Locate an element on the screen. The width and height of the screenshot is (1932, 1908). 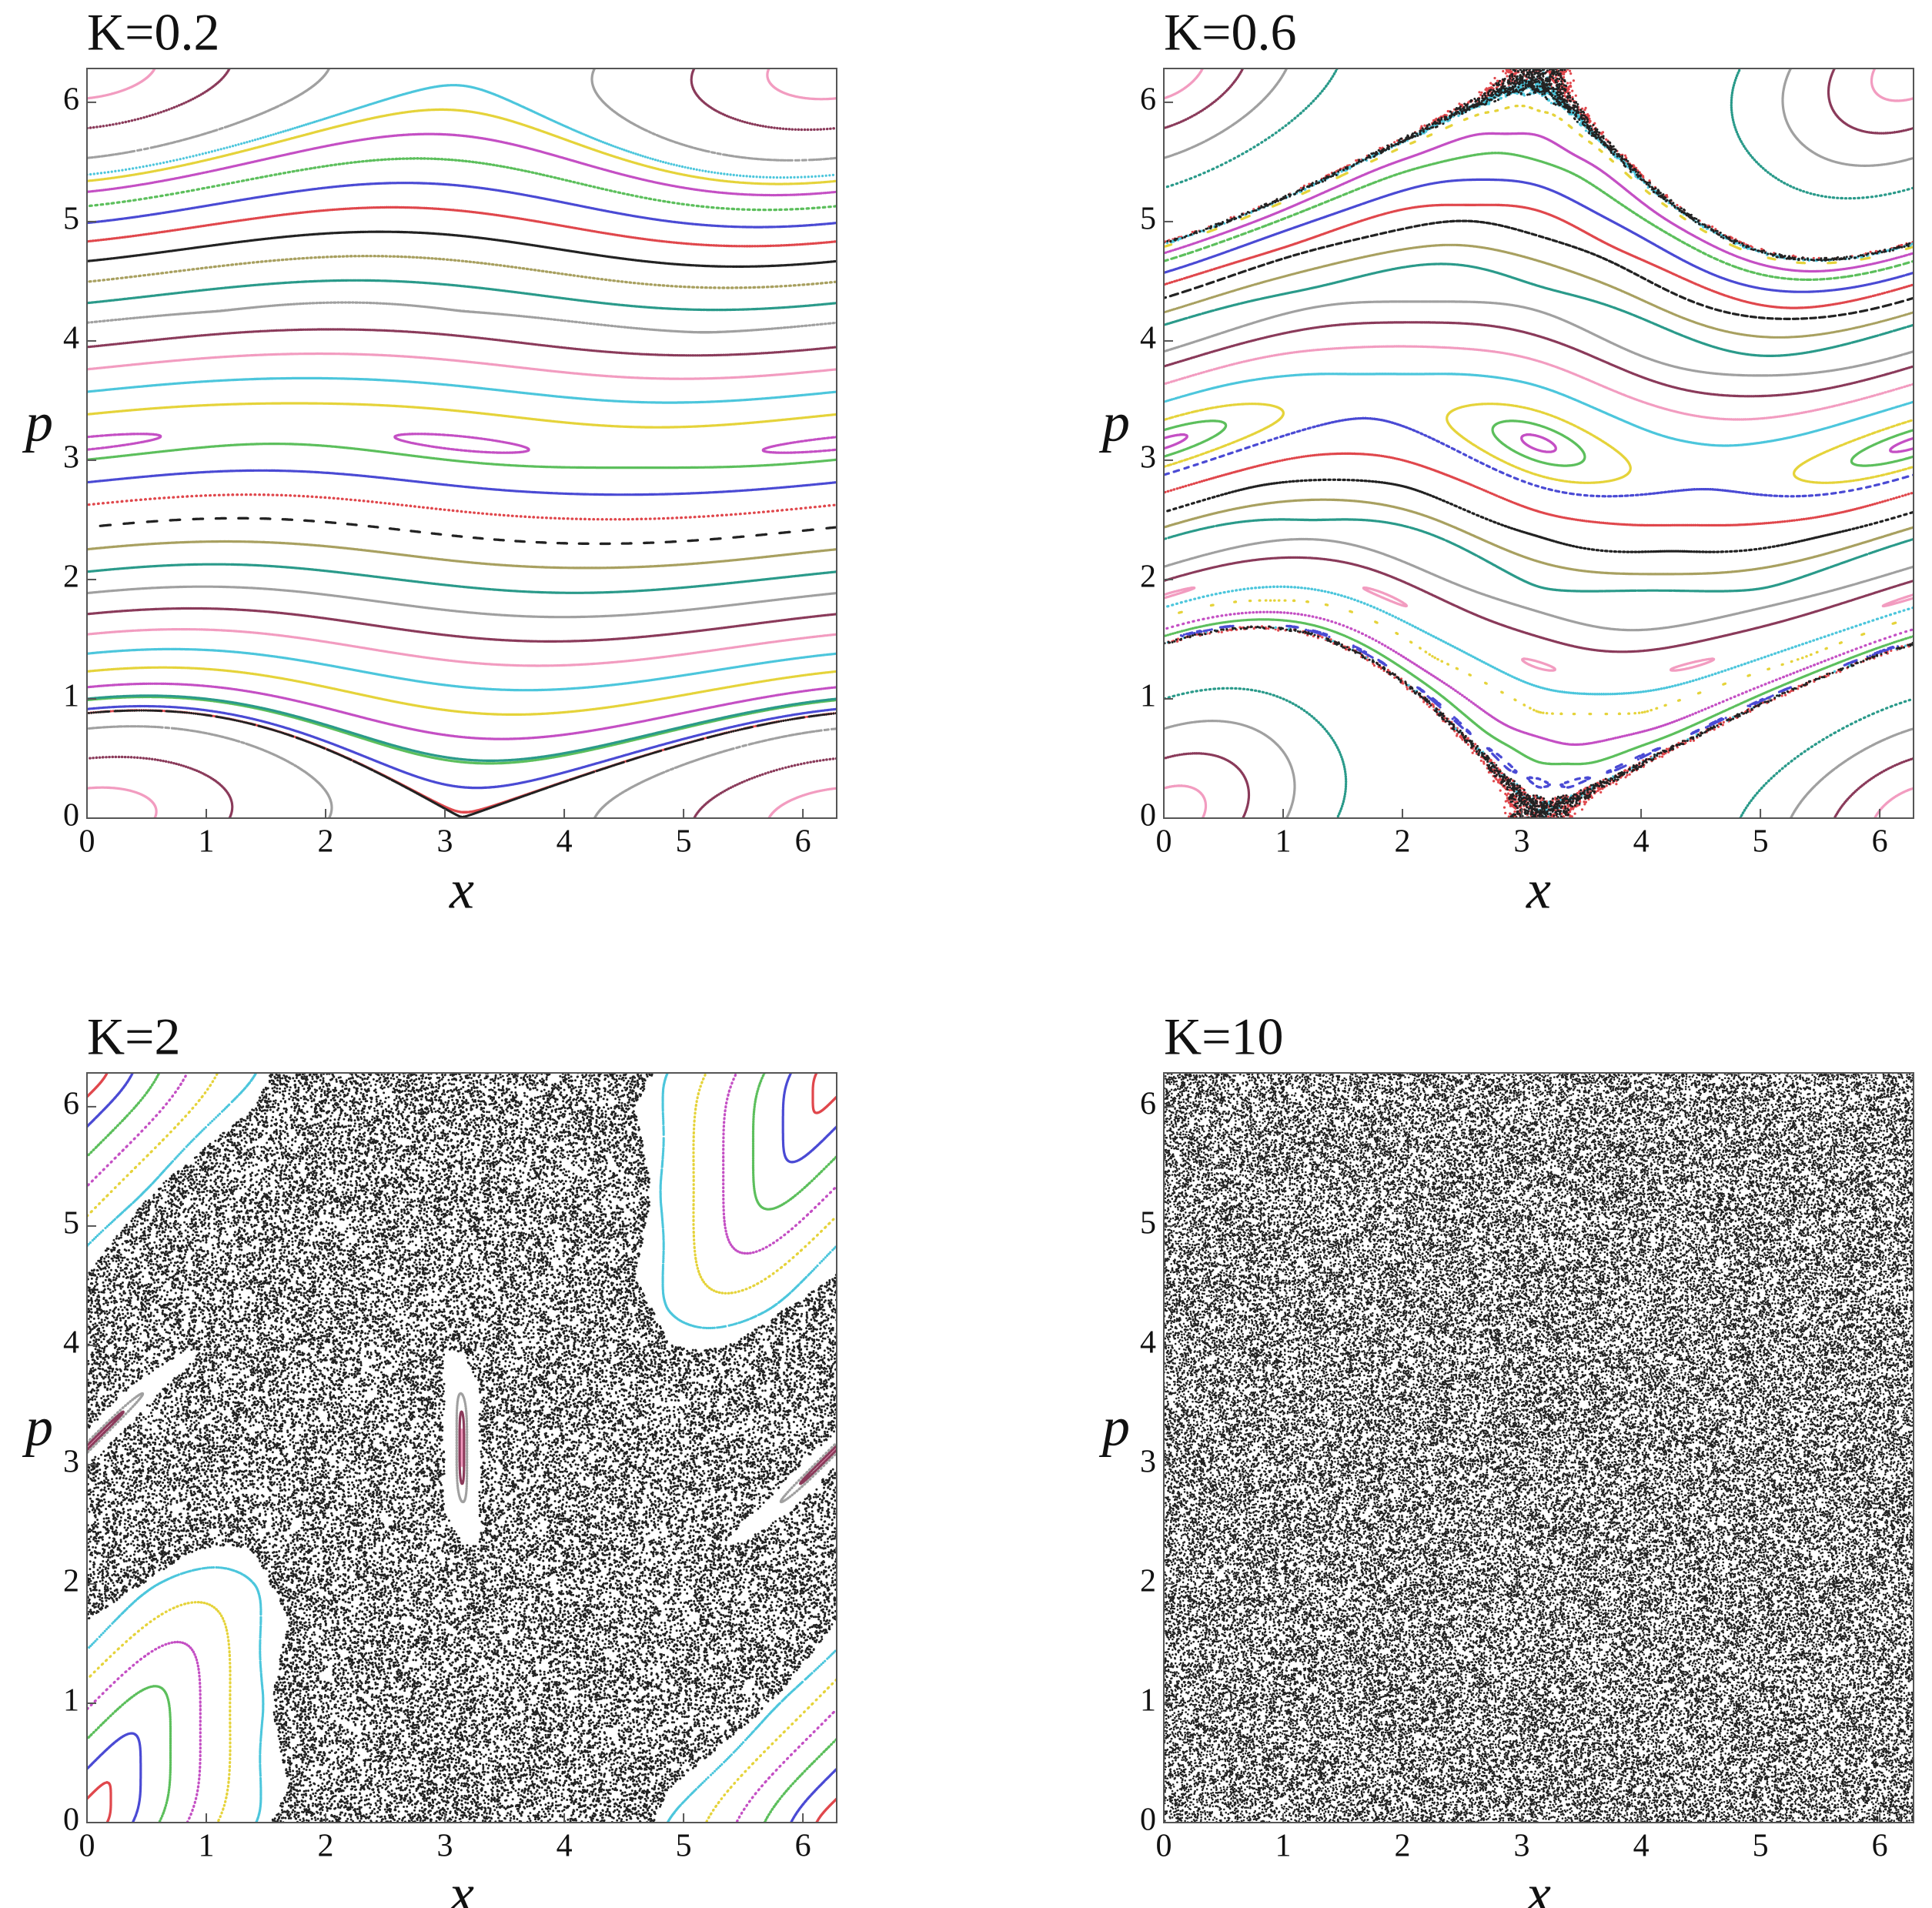
chart-title: K=10 is located at coordinates (1223, 1036).